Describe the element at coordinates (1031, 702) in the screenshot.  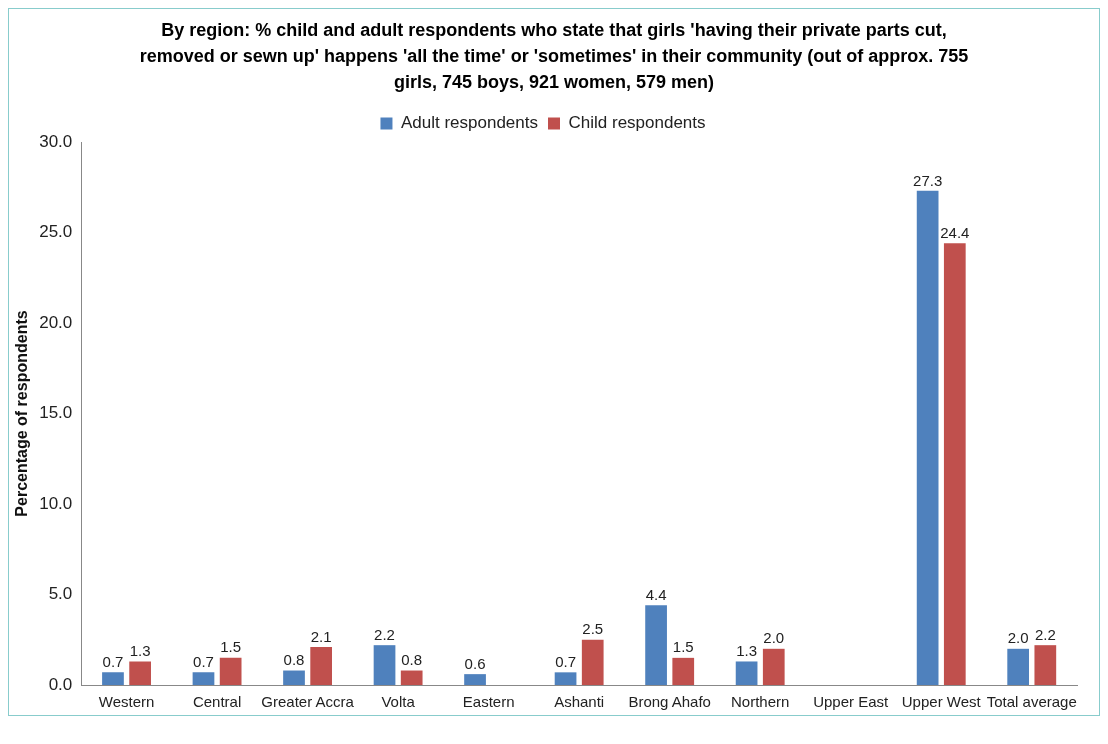
I see `x-tick-label: Total average` at that location.